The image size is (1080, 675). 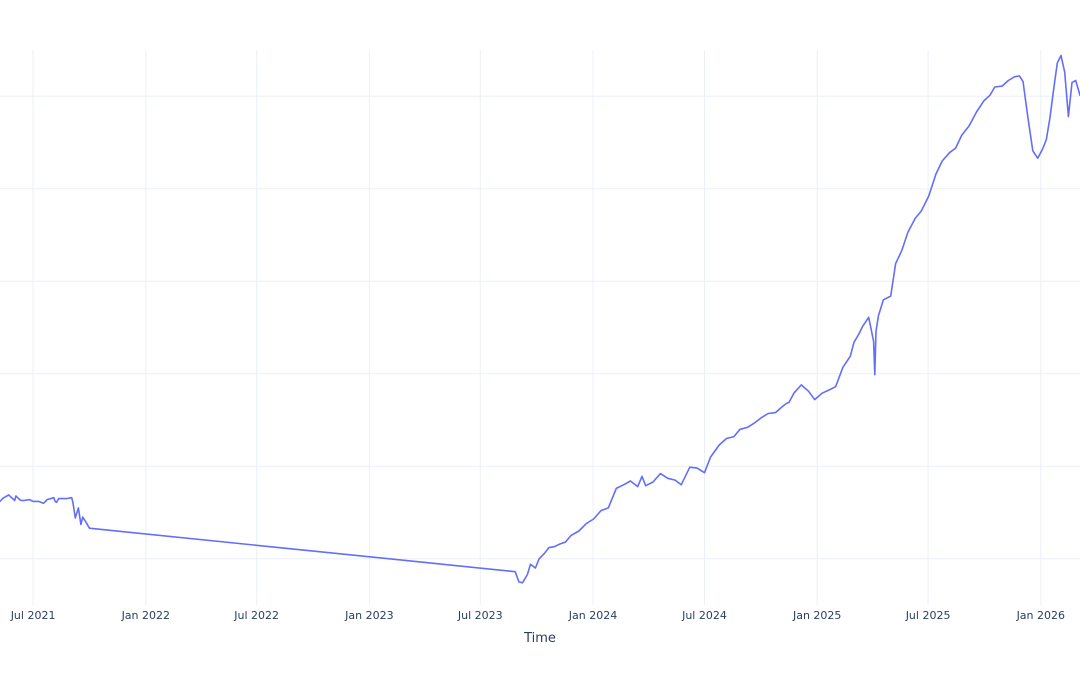 What do you see at coordinates (1040, 615) in the screenshot?
I see `x-tick-label-9: Jan 2026` at bounding box center [1040, 615].